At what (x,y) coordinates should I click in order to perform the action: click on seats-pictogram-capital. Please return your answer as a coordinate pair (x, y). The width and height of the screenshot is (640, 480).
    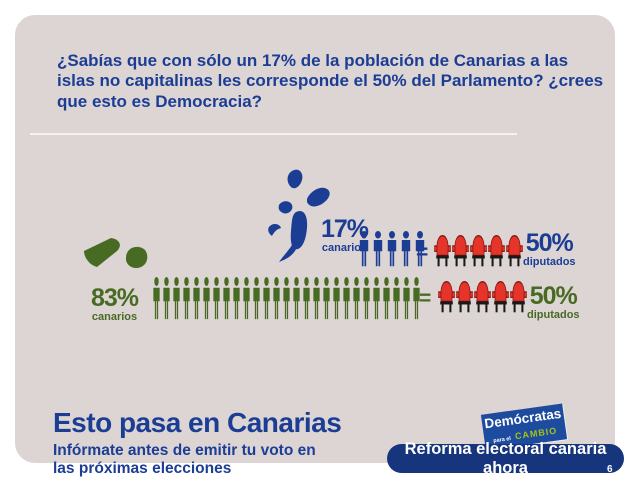
    Looking at the image, I should click on (482, 297).